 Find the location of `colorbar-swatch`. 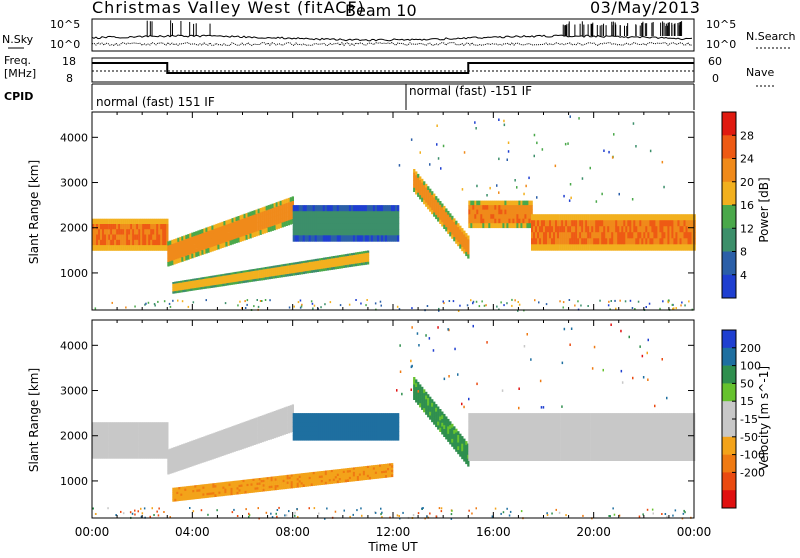

colorbar-swatch is located at coordinates (729, 194).